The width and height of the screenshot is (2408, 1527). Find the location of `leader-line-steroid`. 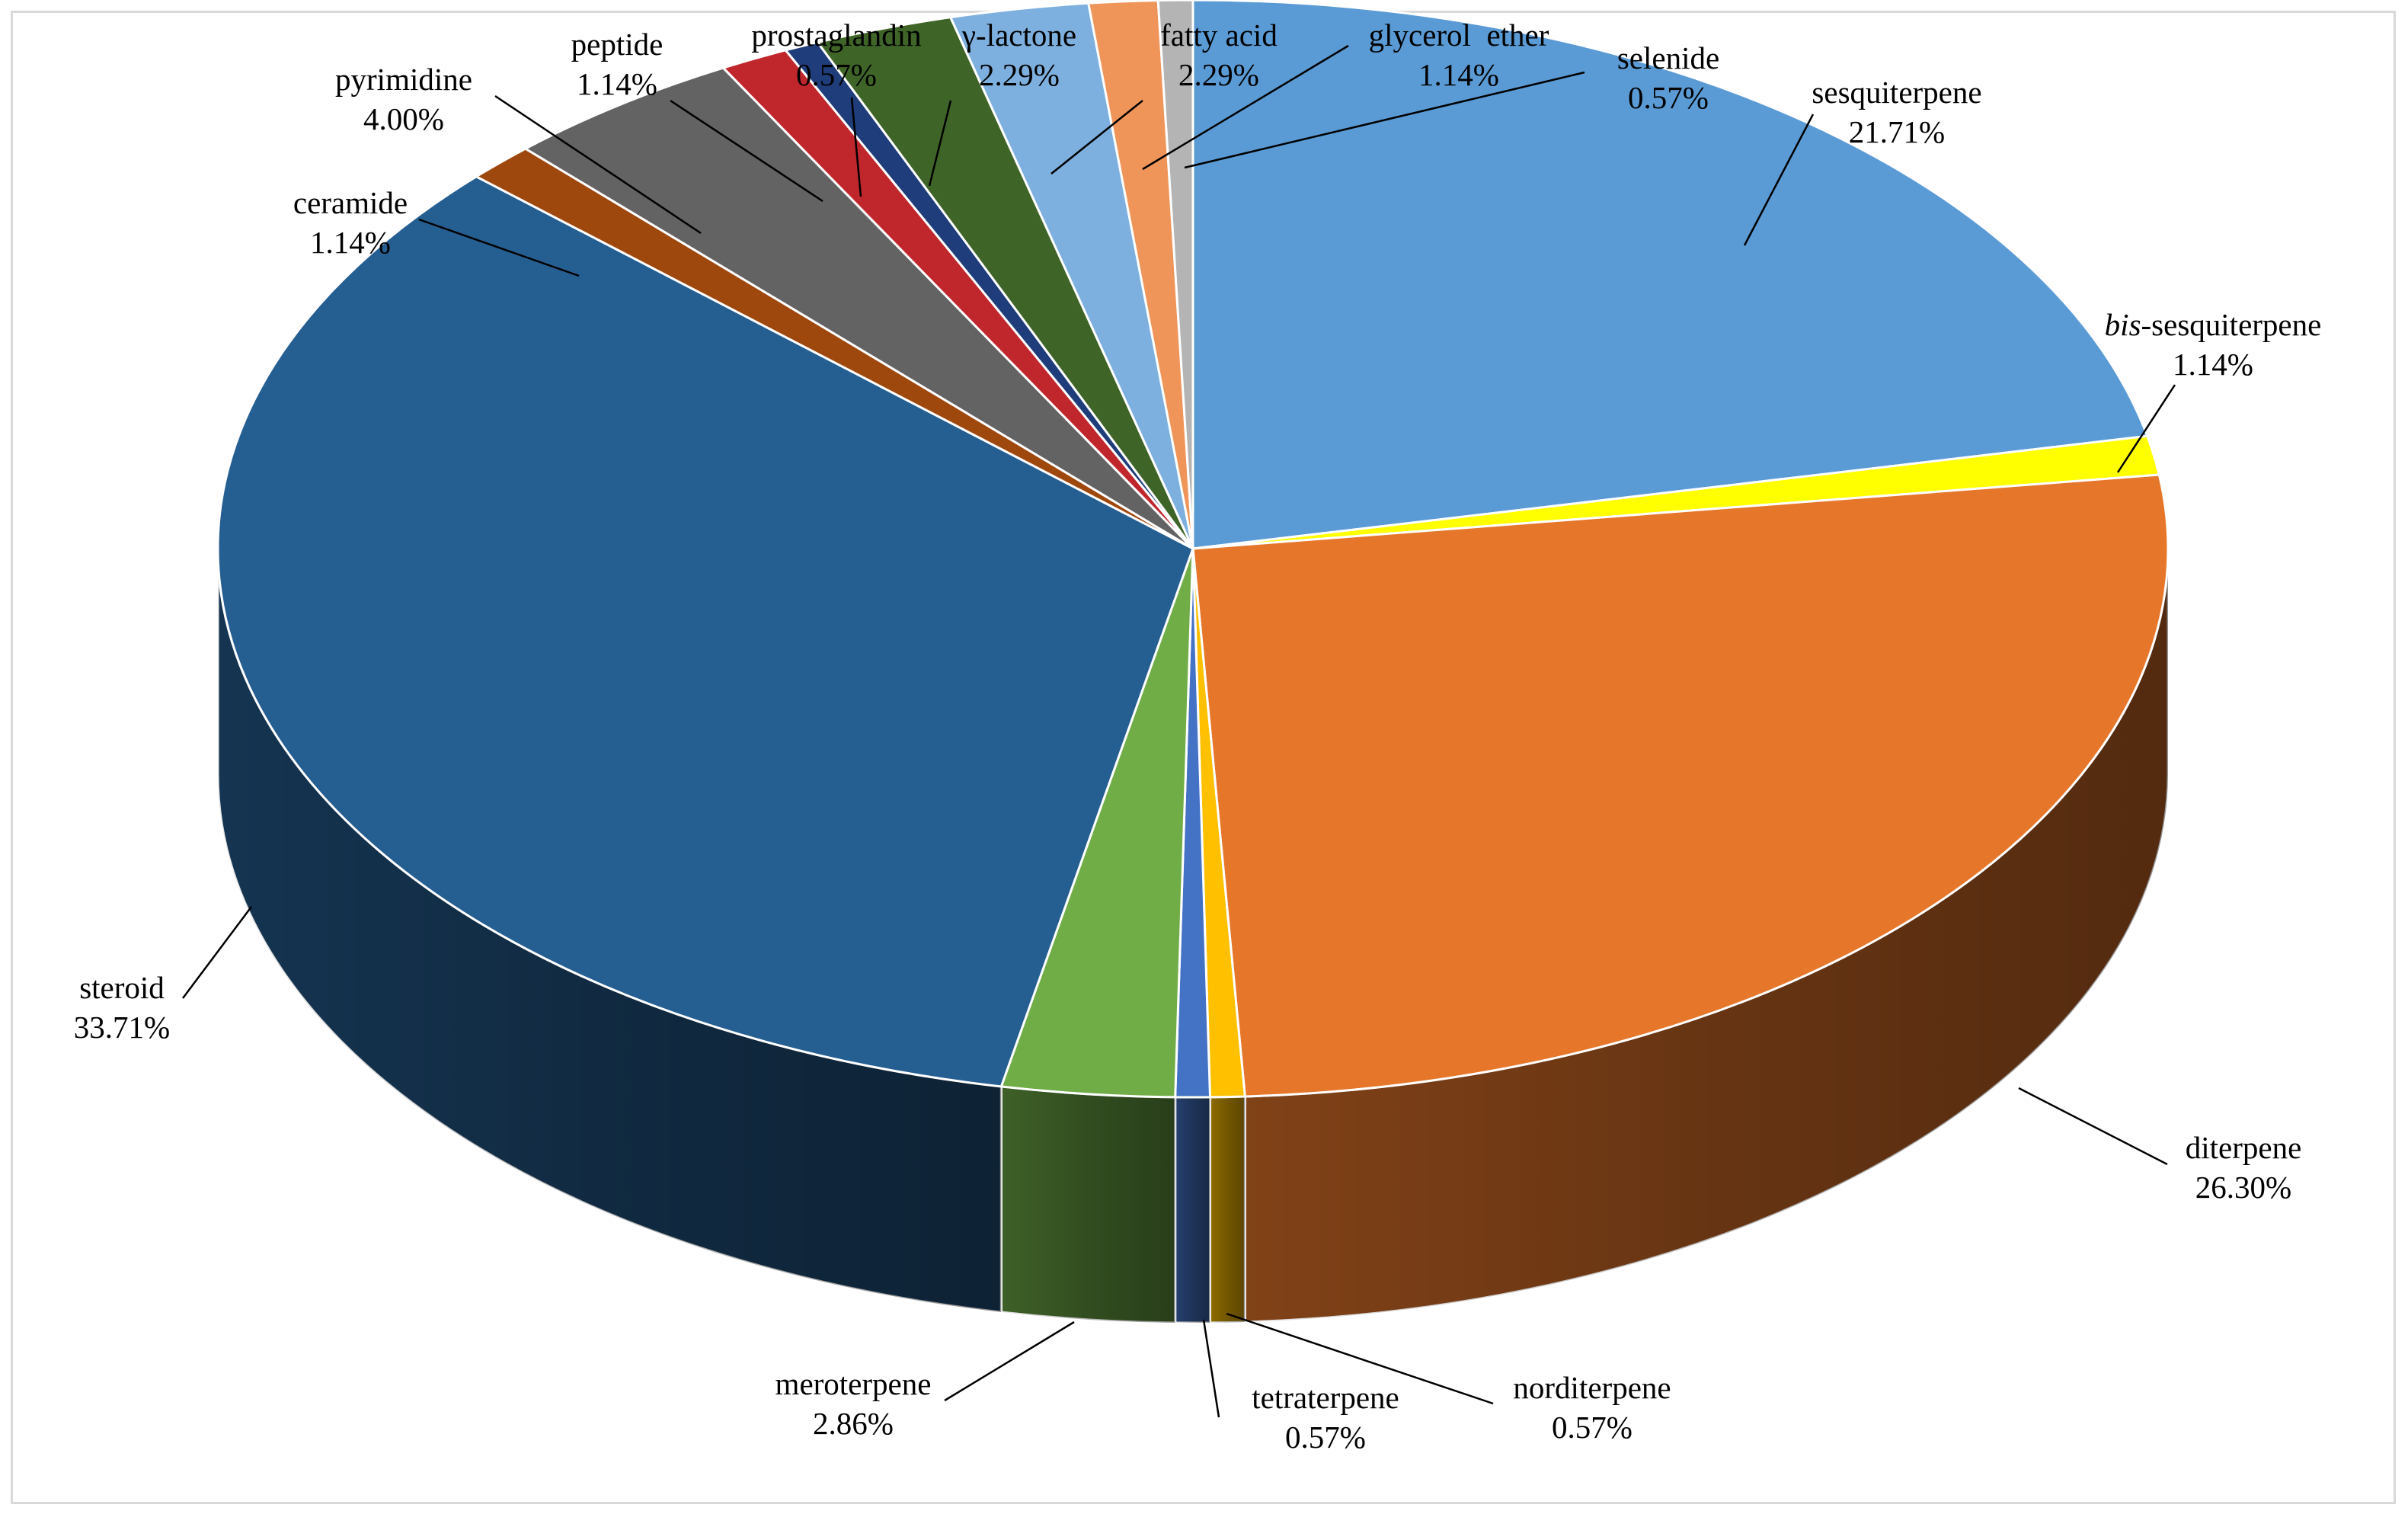

leader-line-steroid is located at coordinates (217, 952).